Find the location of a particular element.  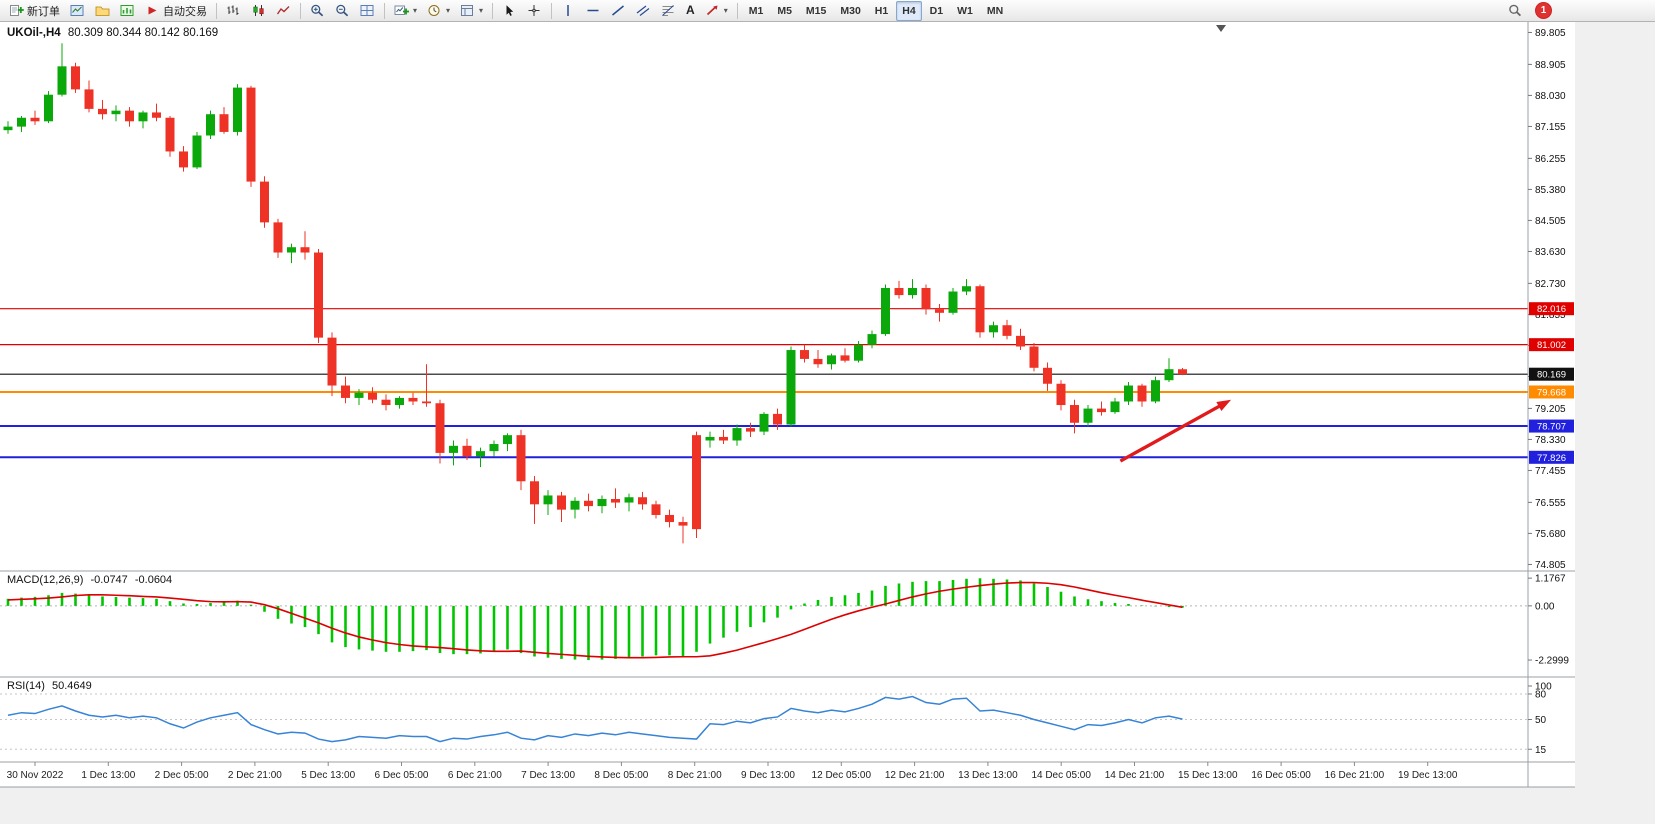

svg-text: 78.707 is located at coordinates (1551, 427).